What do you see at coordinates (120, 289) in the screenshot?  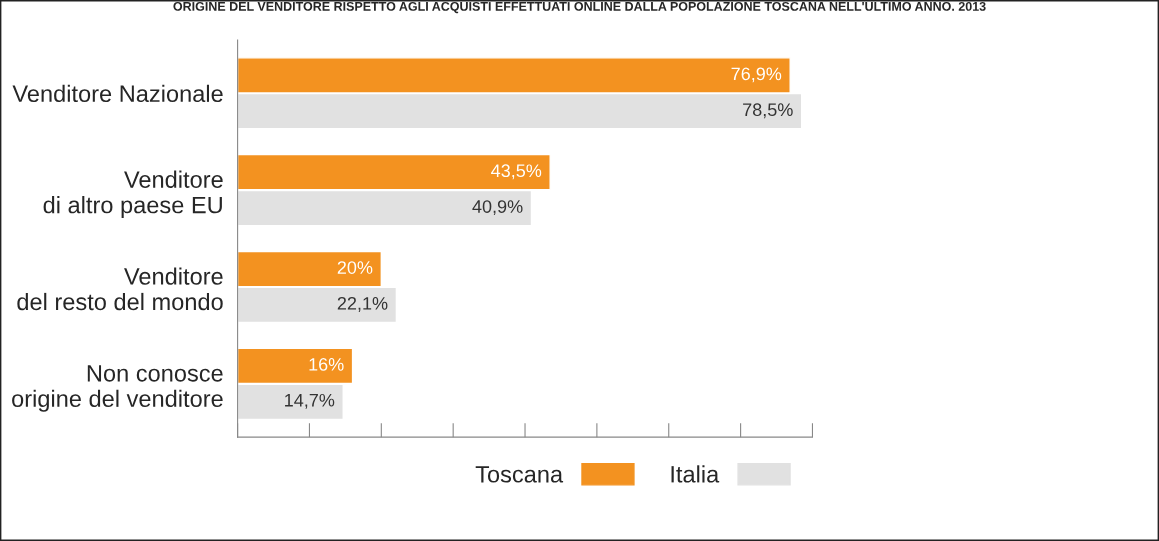 I see `y-tick-label: Venditore del resto del mondo` at bounding box center [120, 289].